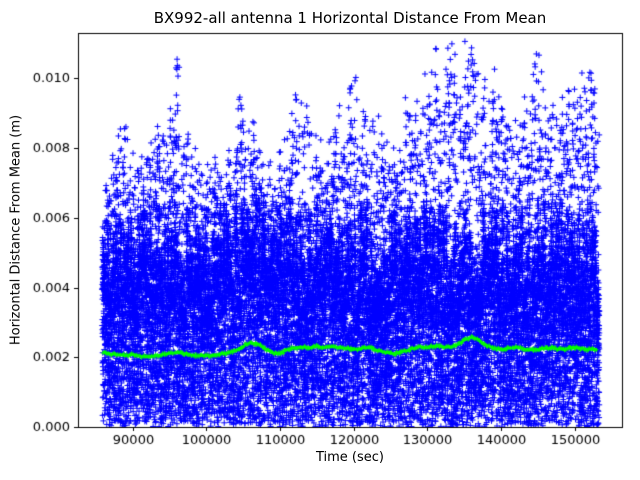  I want to click on x-axis-label: Time (sec), so click(349, 457).